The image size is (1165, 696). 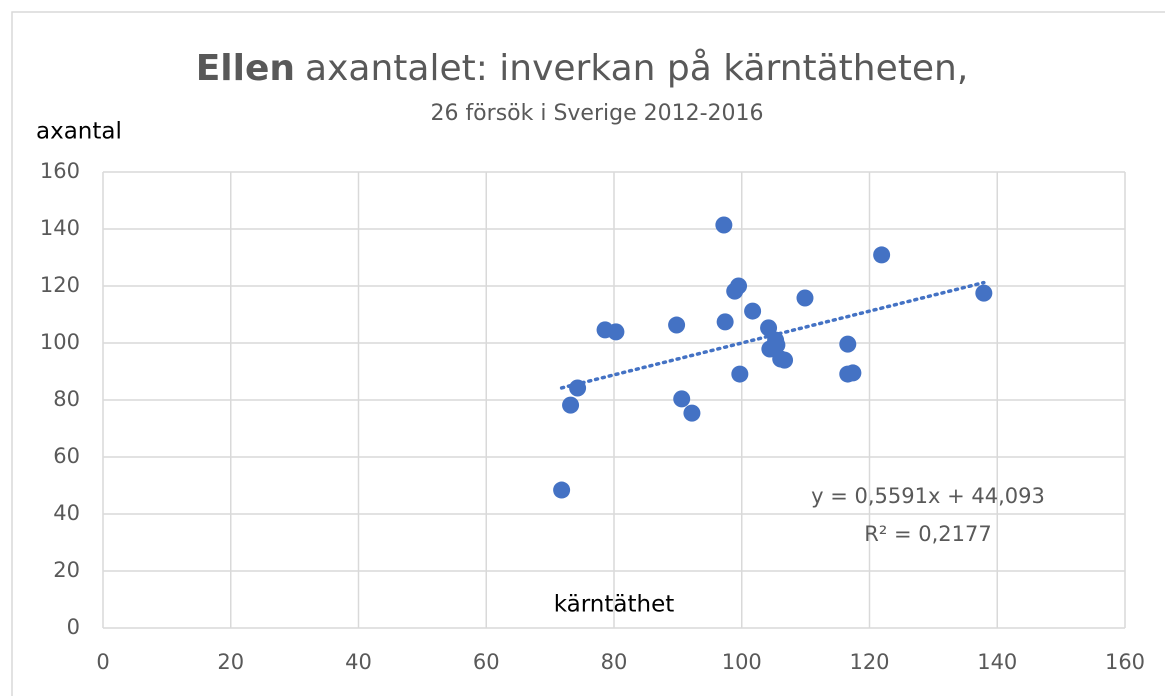 I want to click on x-tick-label: 20, so click(x=230, y=662).